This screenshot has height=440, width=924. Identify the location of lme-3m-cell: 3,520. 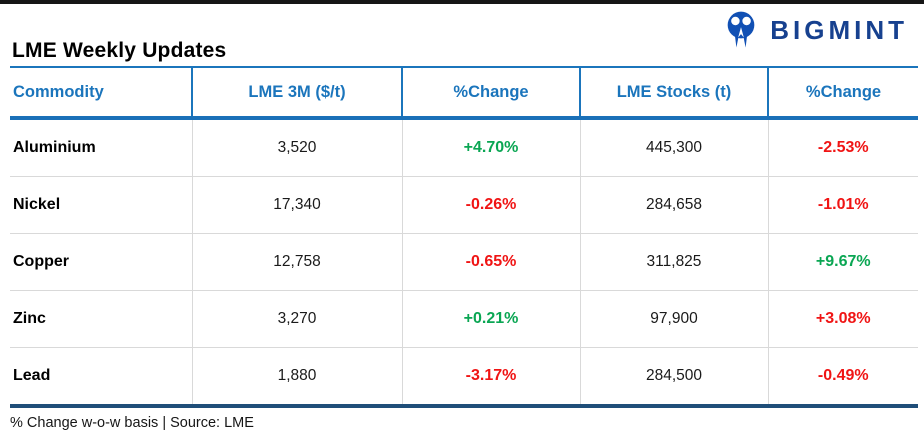
(297, 147).